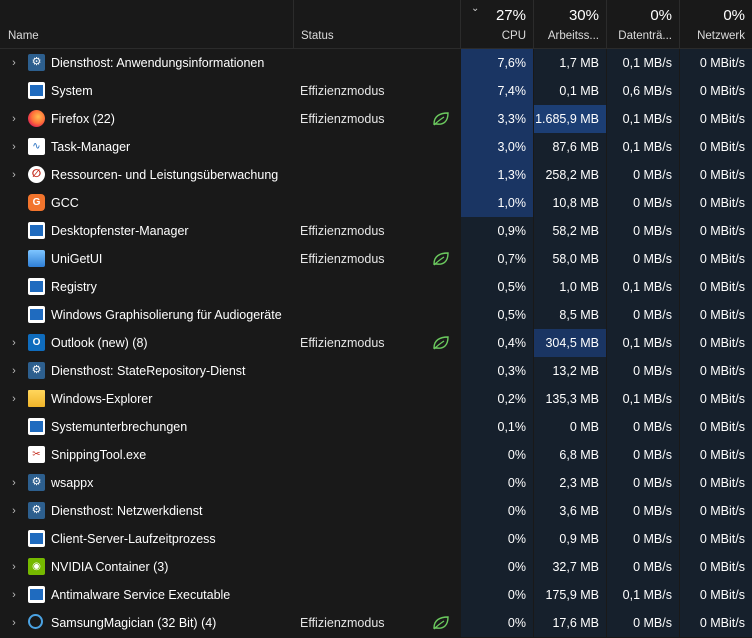 Image resolution: width=752 pixels, height=638 pixels. Describe the element at coordinates (146, 24) in the screenshot. I see `column-header-name: Name` at that location.